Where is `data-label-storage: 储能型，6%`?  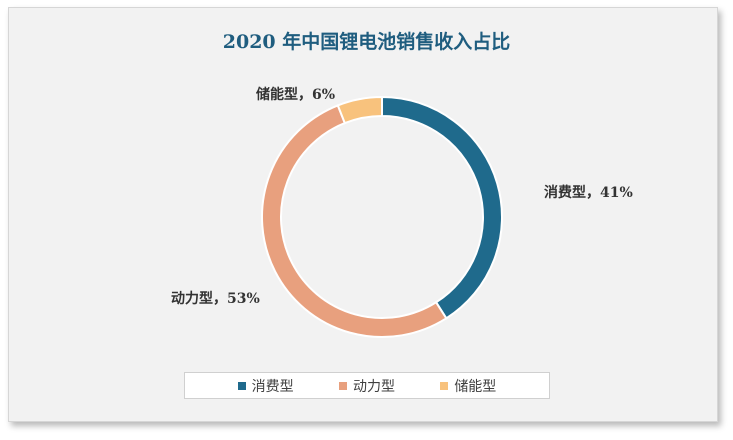
data-label-storage: 储能型，6% is located at coordinates (295, 94).